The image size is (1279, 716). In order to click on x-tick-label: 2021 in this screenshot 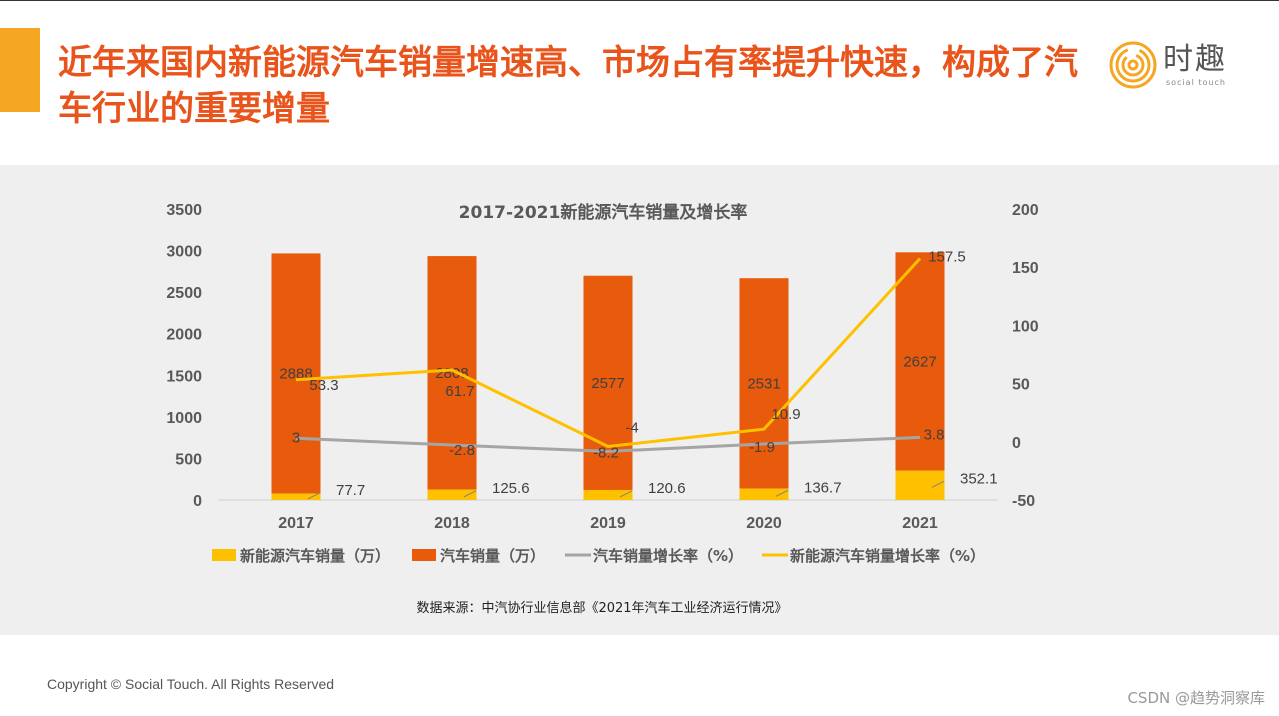, I will do `click(920, 523)`.